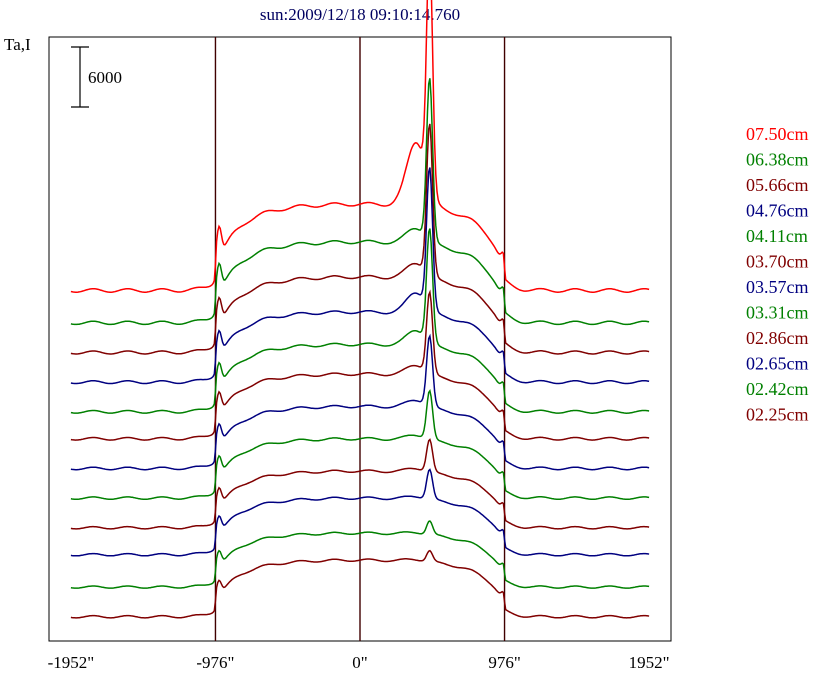 This screenshot has width=824, height=676. Describe the element at coordinates (777, 415) in the screenshot. I see `legend-entry: 02.25cm` at that location.